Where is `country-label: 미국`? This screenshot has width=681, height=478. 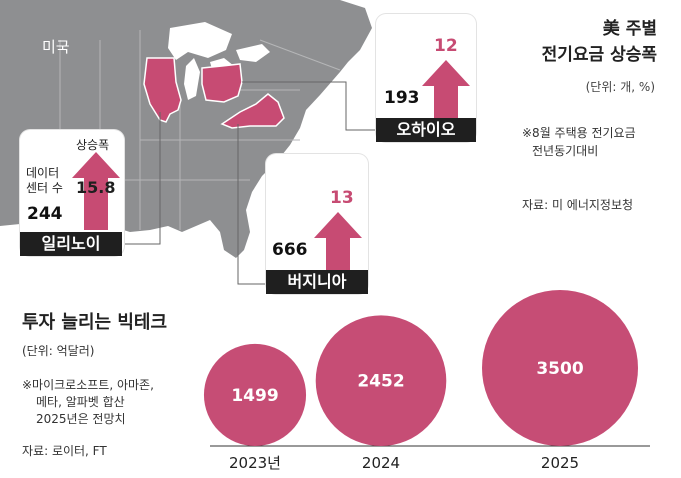
country-label: 미국 is located at coordinates (56, 47).